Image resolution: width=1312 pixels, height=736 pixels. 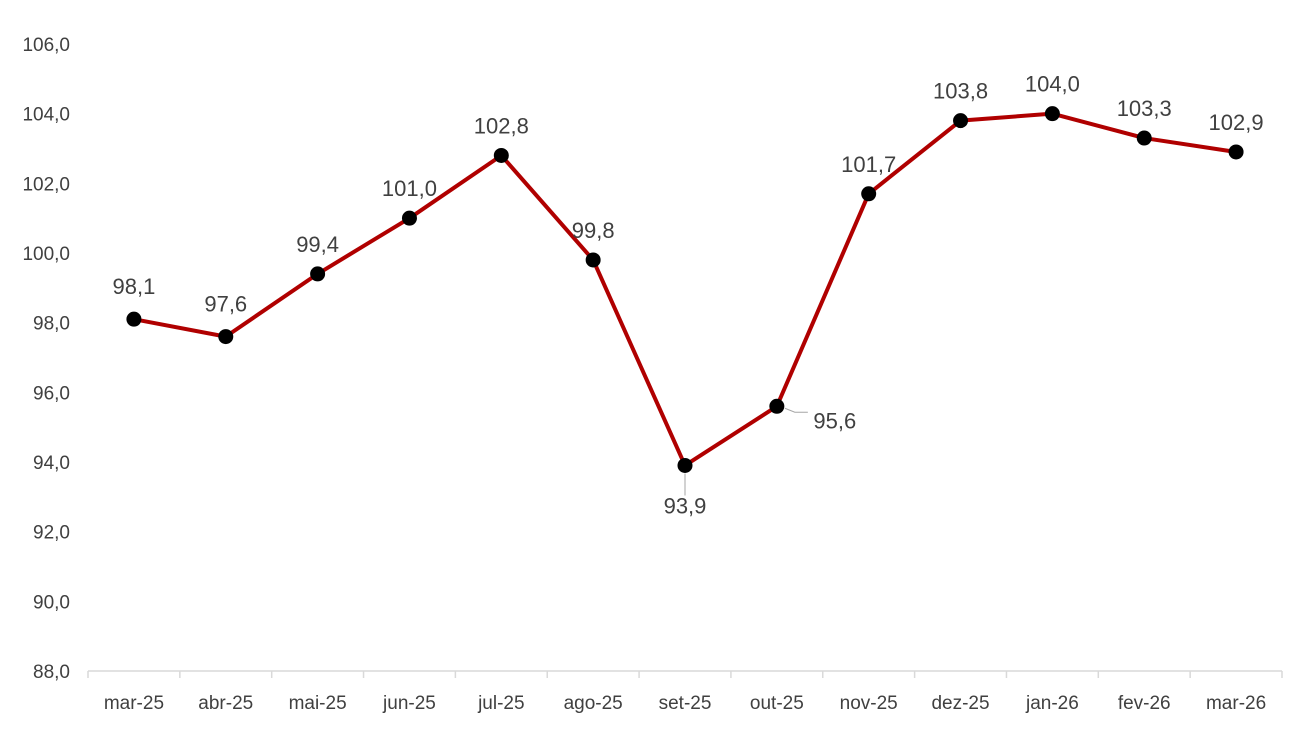 What do you see at coordinates (51, 602) in the screenshot?
I see `y-tick-label: 90,0` at bounding box center [51, 602].